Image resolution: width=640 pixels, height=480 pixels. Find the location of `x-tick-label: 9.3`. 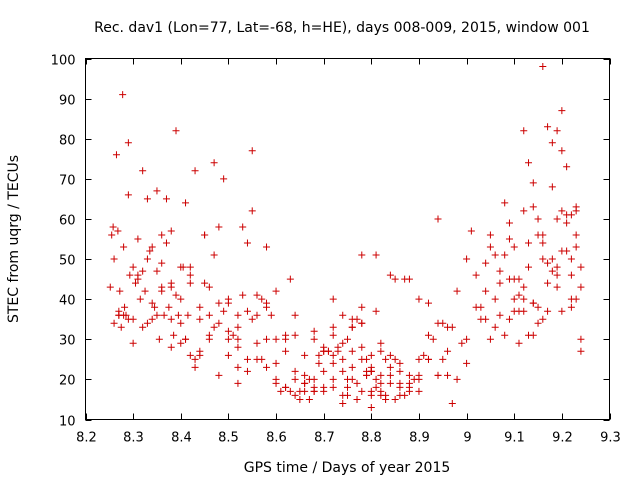

x-tick-label: 9.3 is located at coordinates (610, 438).